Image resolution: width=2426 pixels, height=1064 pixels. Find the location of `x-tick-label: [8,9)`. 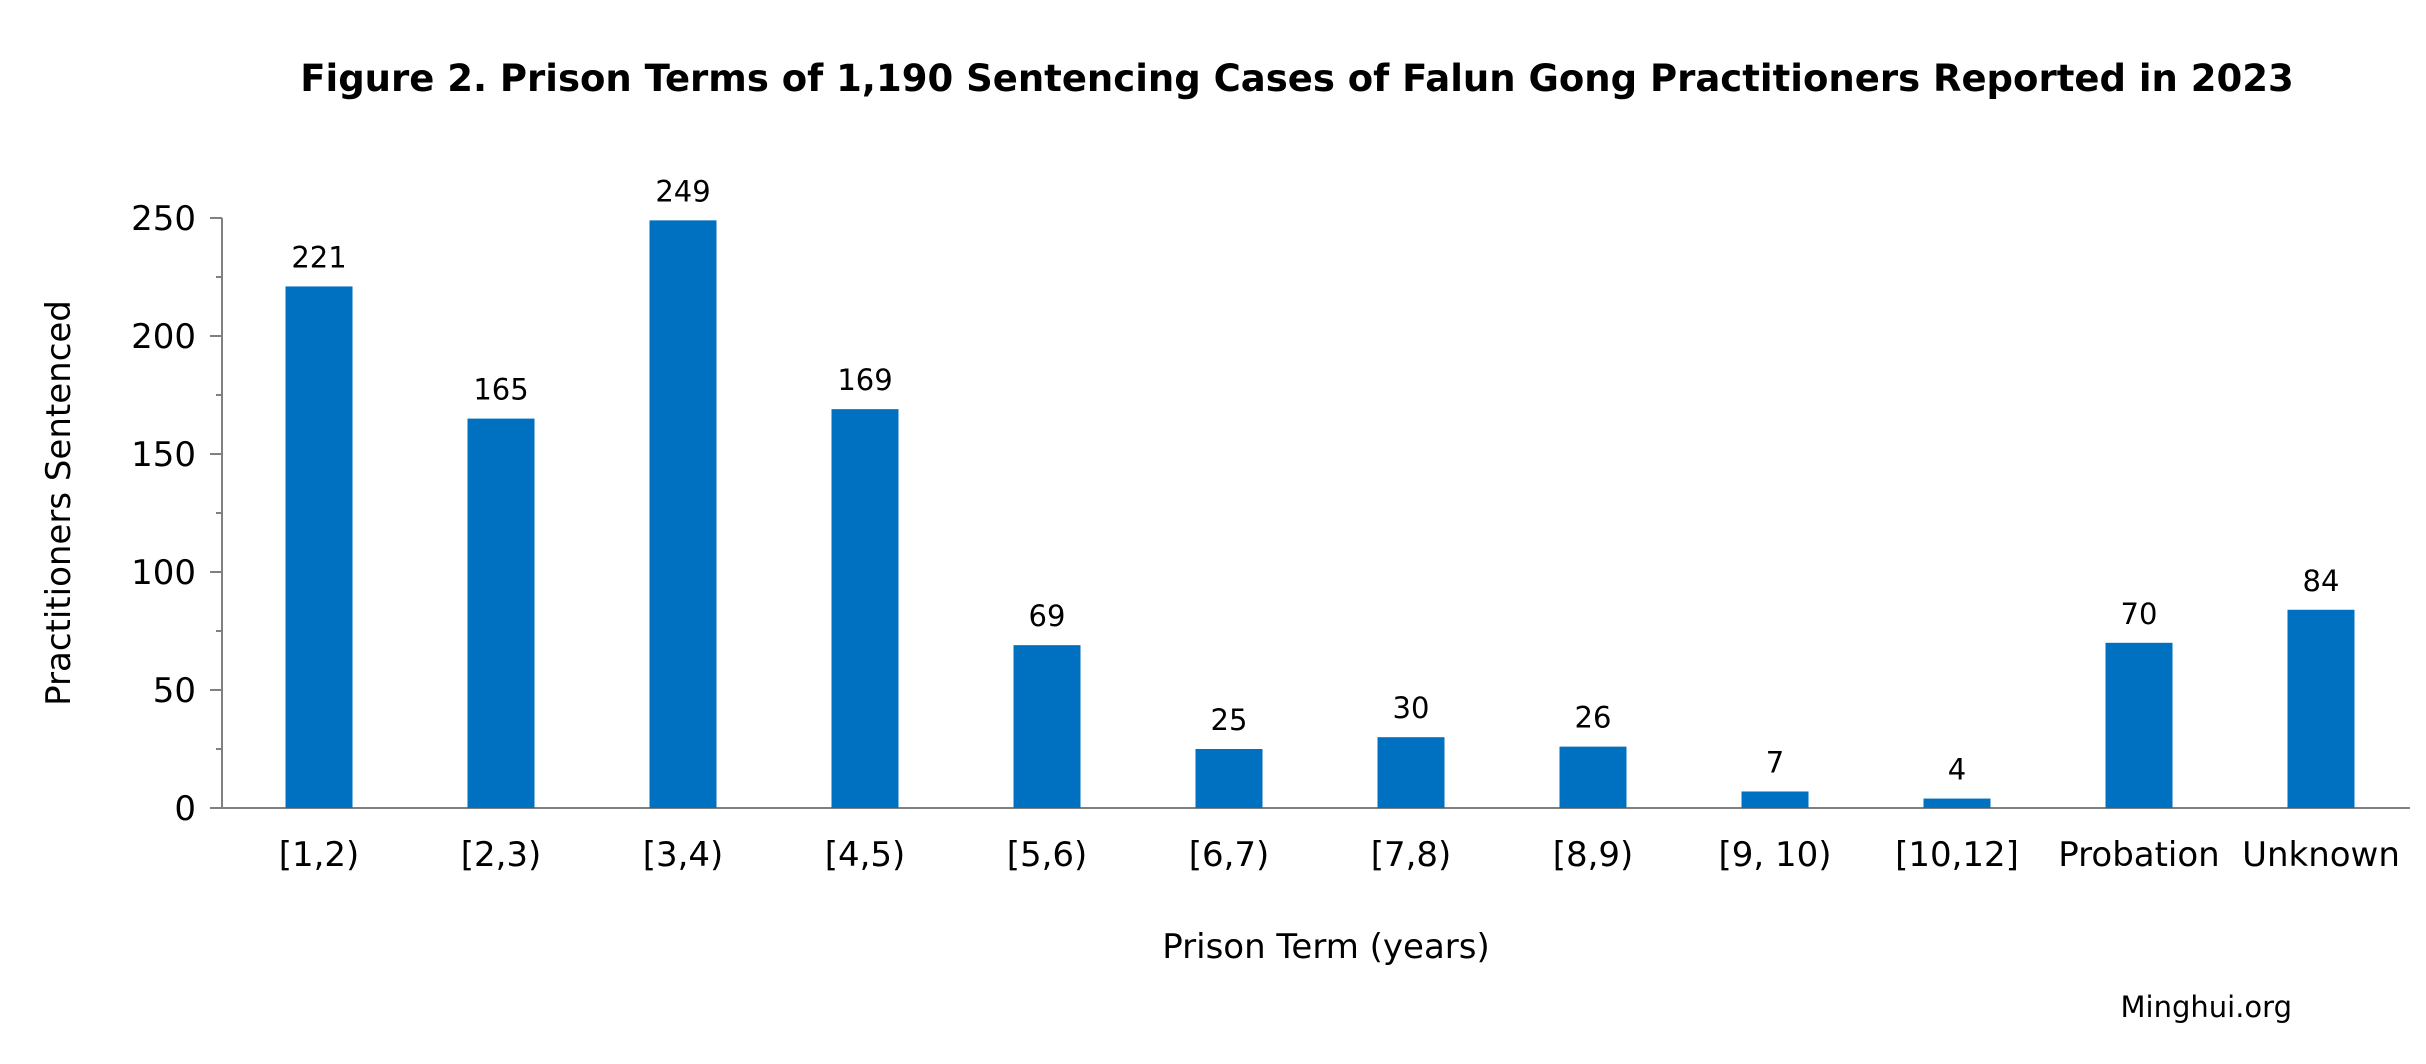

x-tick-label: [8,9) is located at coordinates (1593, 855).